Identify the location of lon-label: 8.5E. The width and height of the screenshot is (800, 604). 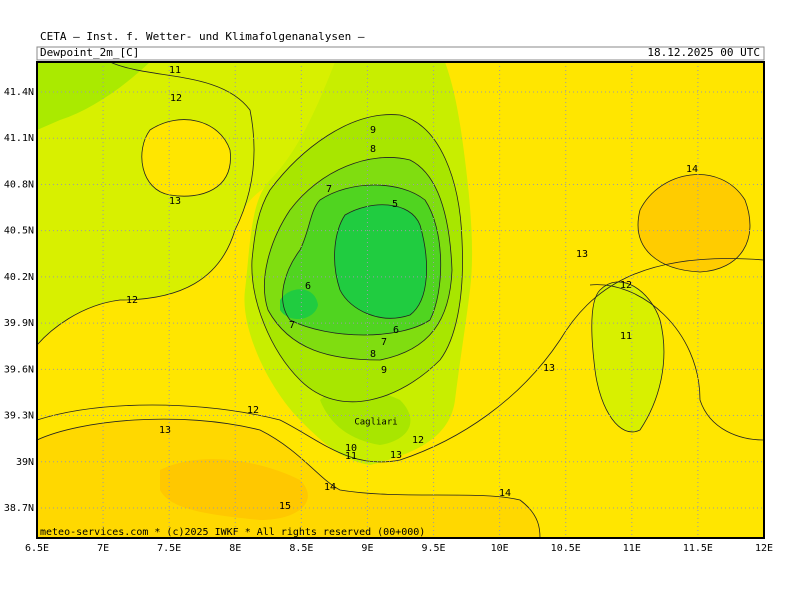
(301, 548).